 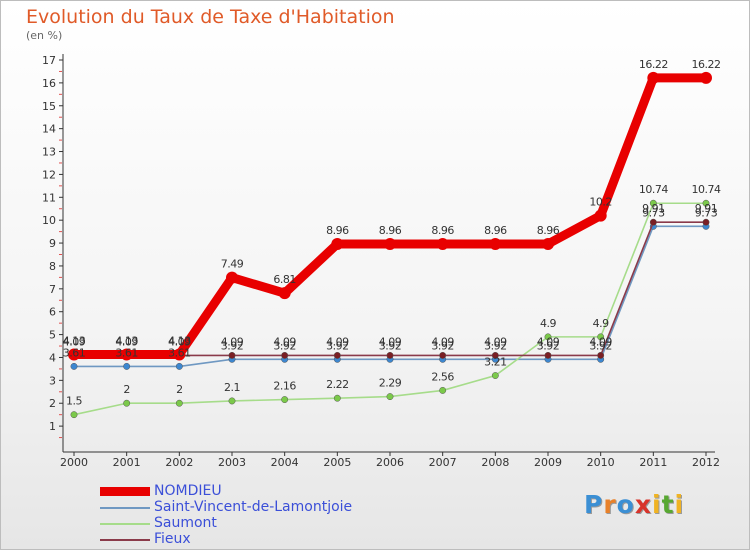 I want to click on y-tick-label: 17, so click(x=49, y=60).